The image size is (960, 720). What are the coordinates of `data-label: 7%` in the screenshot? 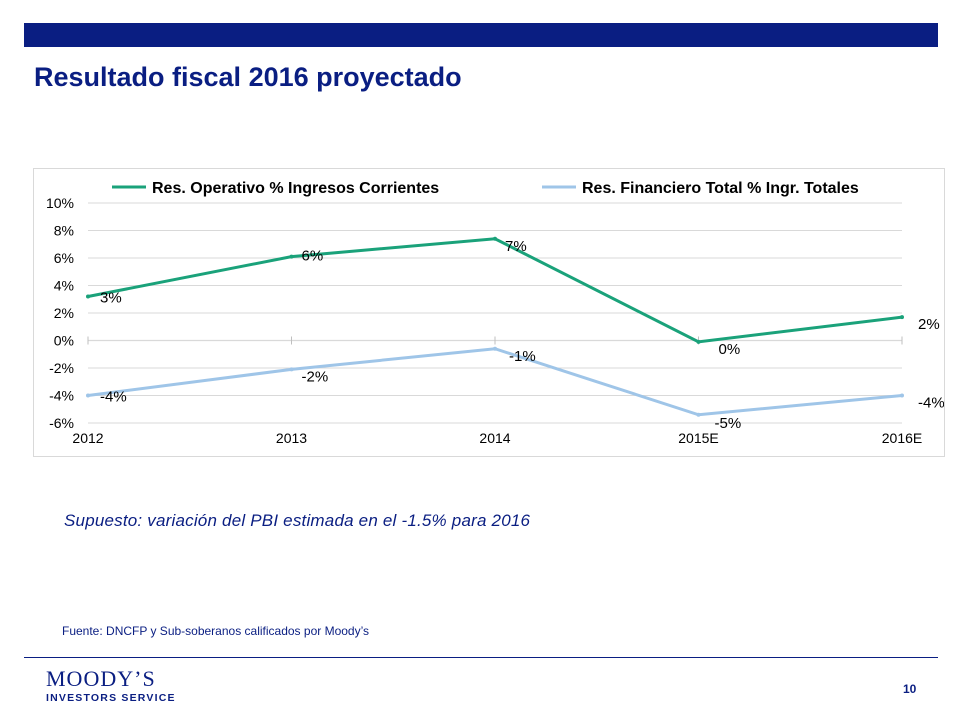 It's located at (516, 246).